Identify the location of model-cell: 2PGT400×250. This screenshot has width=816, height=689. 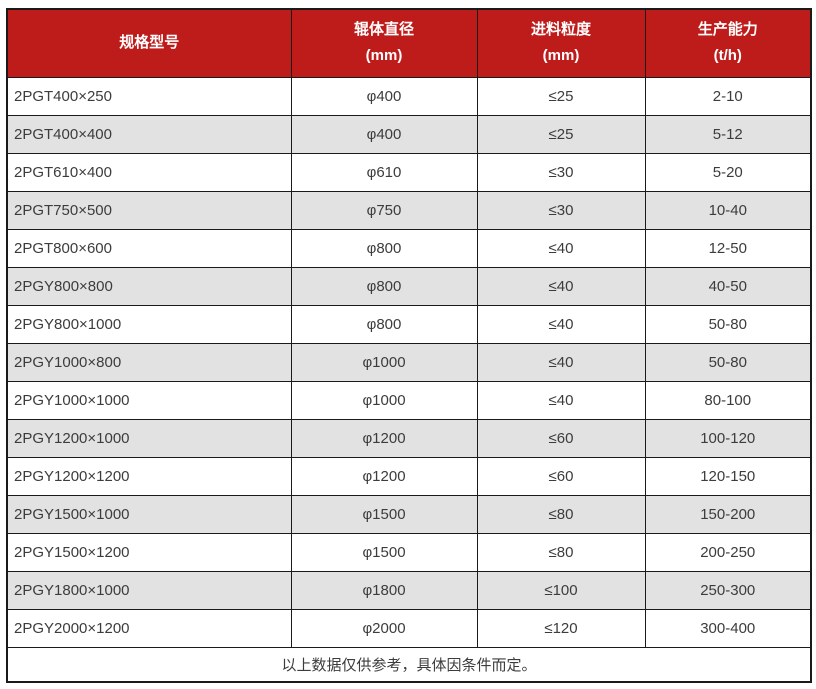
(149, 96).